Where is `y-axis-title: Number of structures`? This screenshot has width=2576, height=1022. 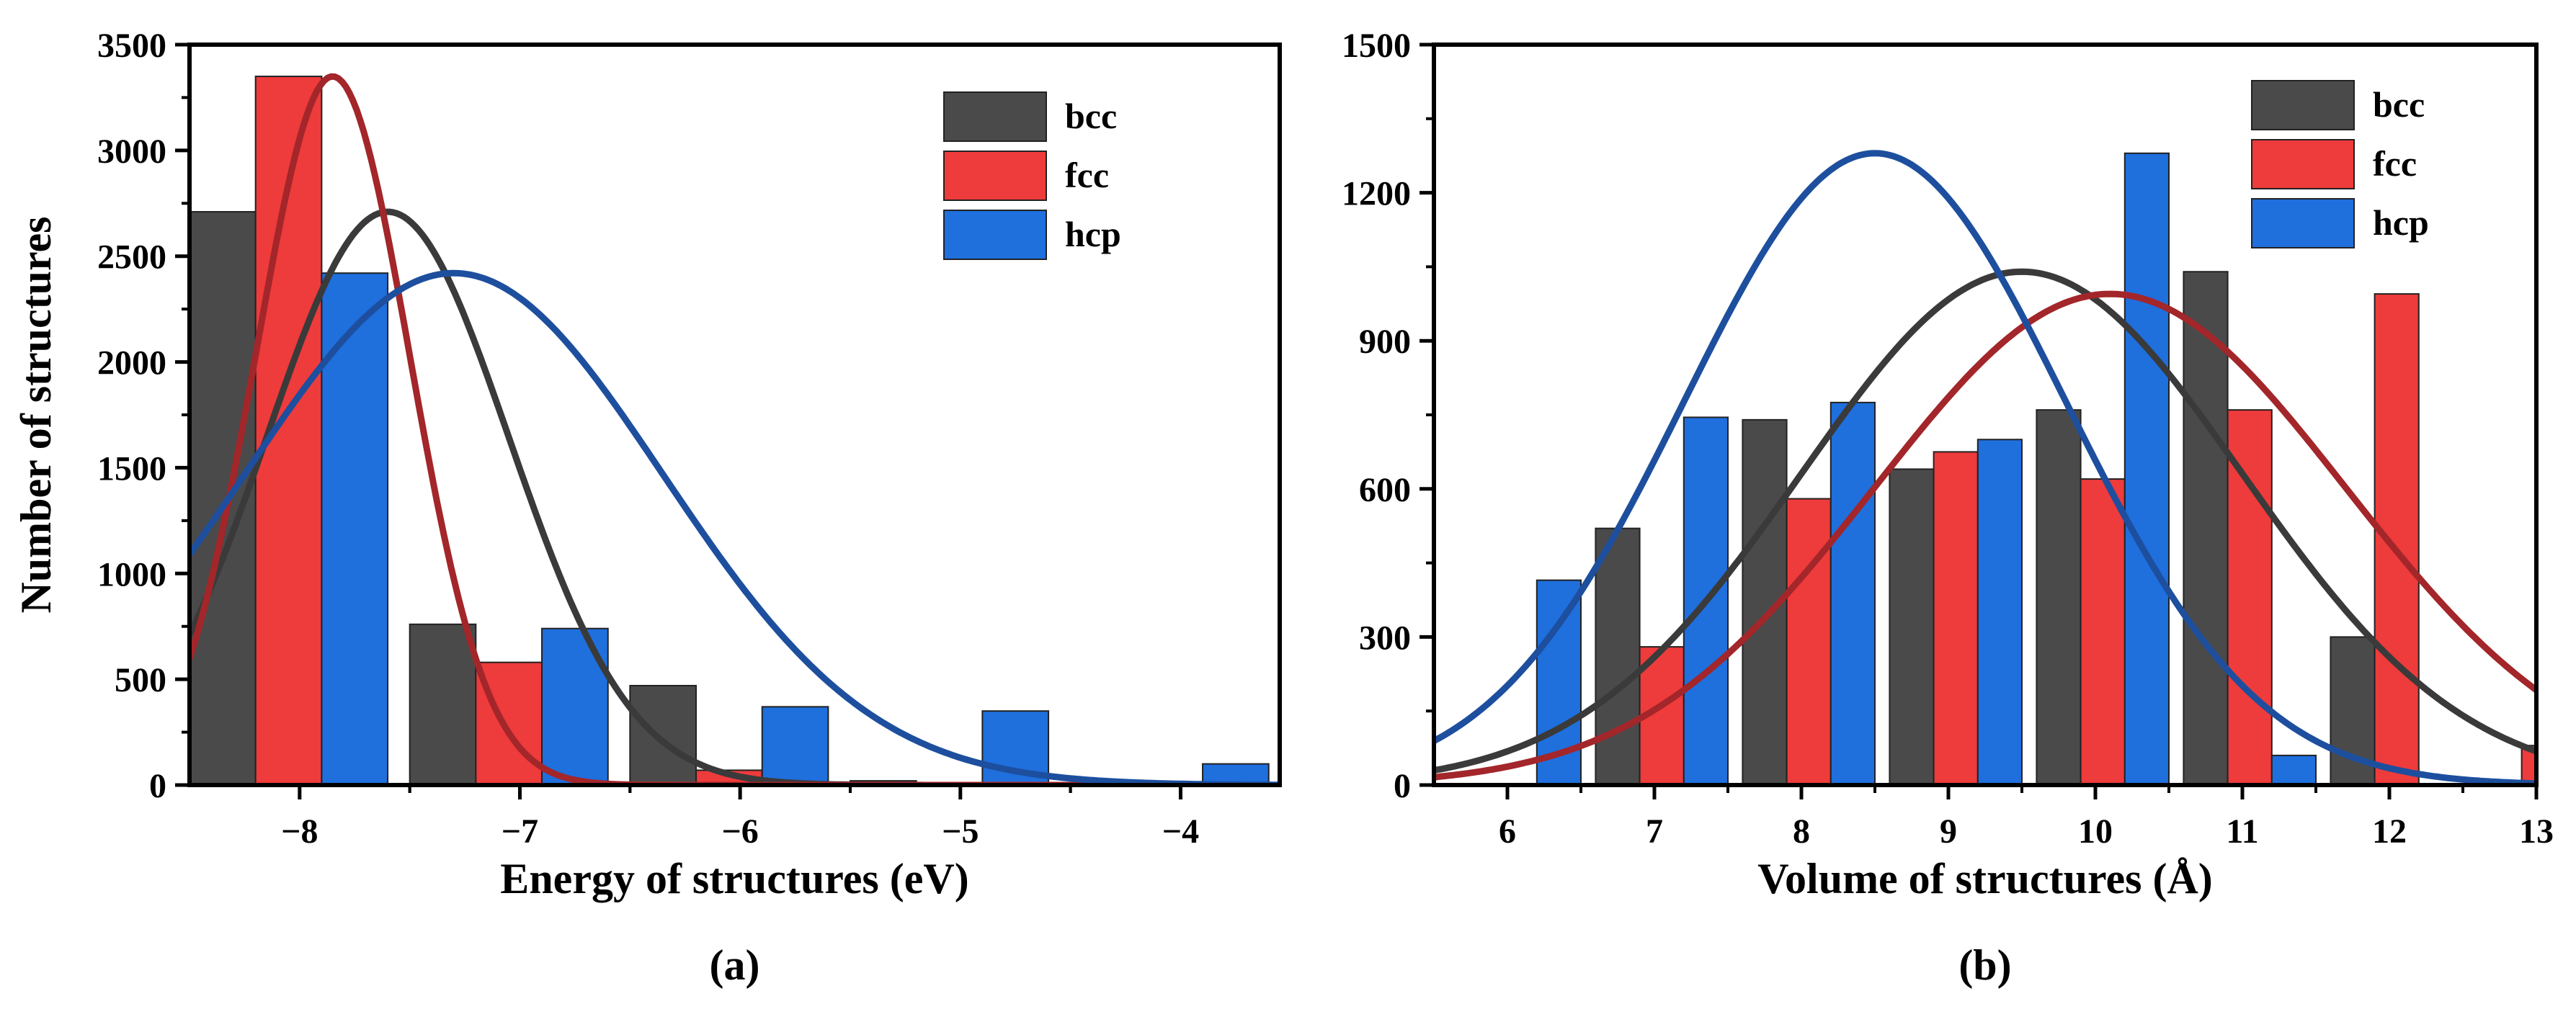 y-axis-title: Number of structures is located at coordinates (36, 414).